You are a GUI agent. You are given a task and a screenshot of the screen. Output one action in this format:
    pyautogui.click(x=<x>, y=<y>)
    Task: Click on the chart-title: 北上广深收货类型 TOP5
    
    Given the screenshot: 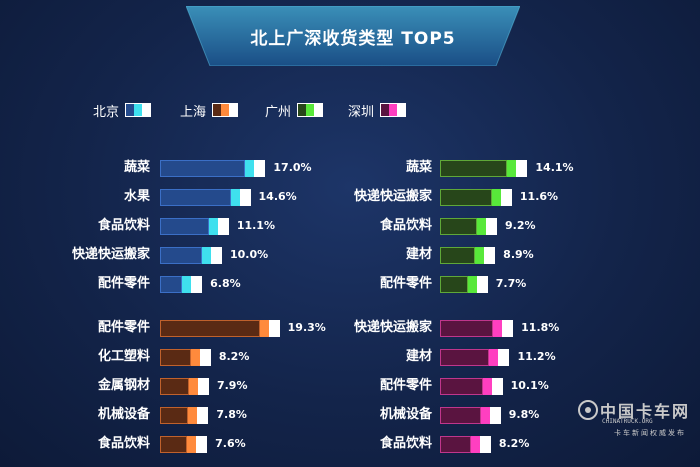 What is the action you would take?
    pyautogui.click(x=353, y=38)
    